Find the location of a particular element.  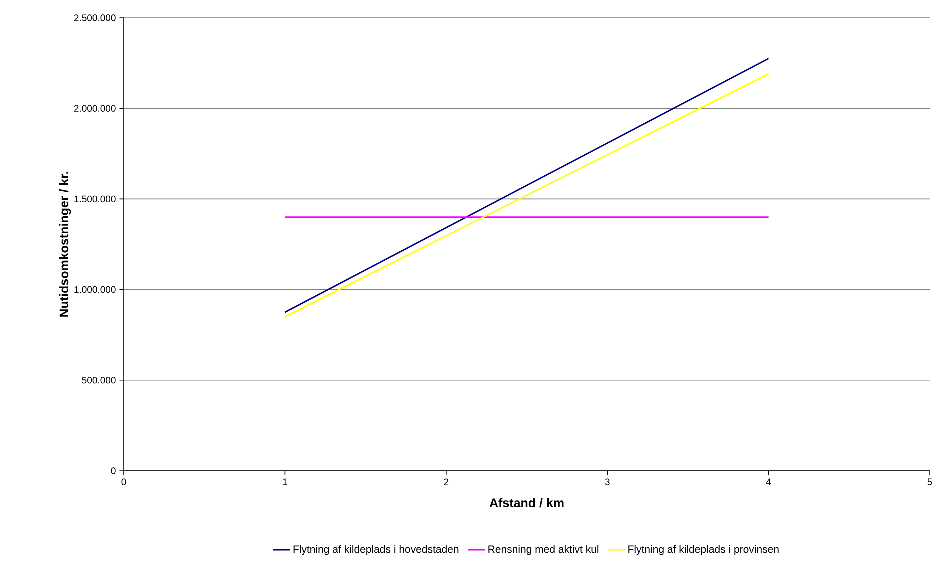

y-tick-label: 1.000.000 is located at coordinates (95, 290).